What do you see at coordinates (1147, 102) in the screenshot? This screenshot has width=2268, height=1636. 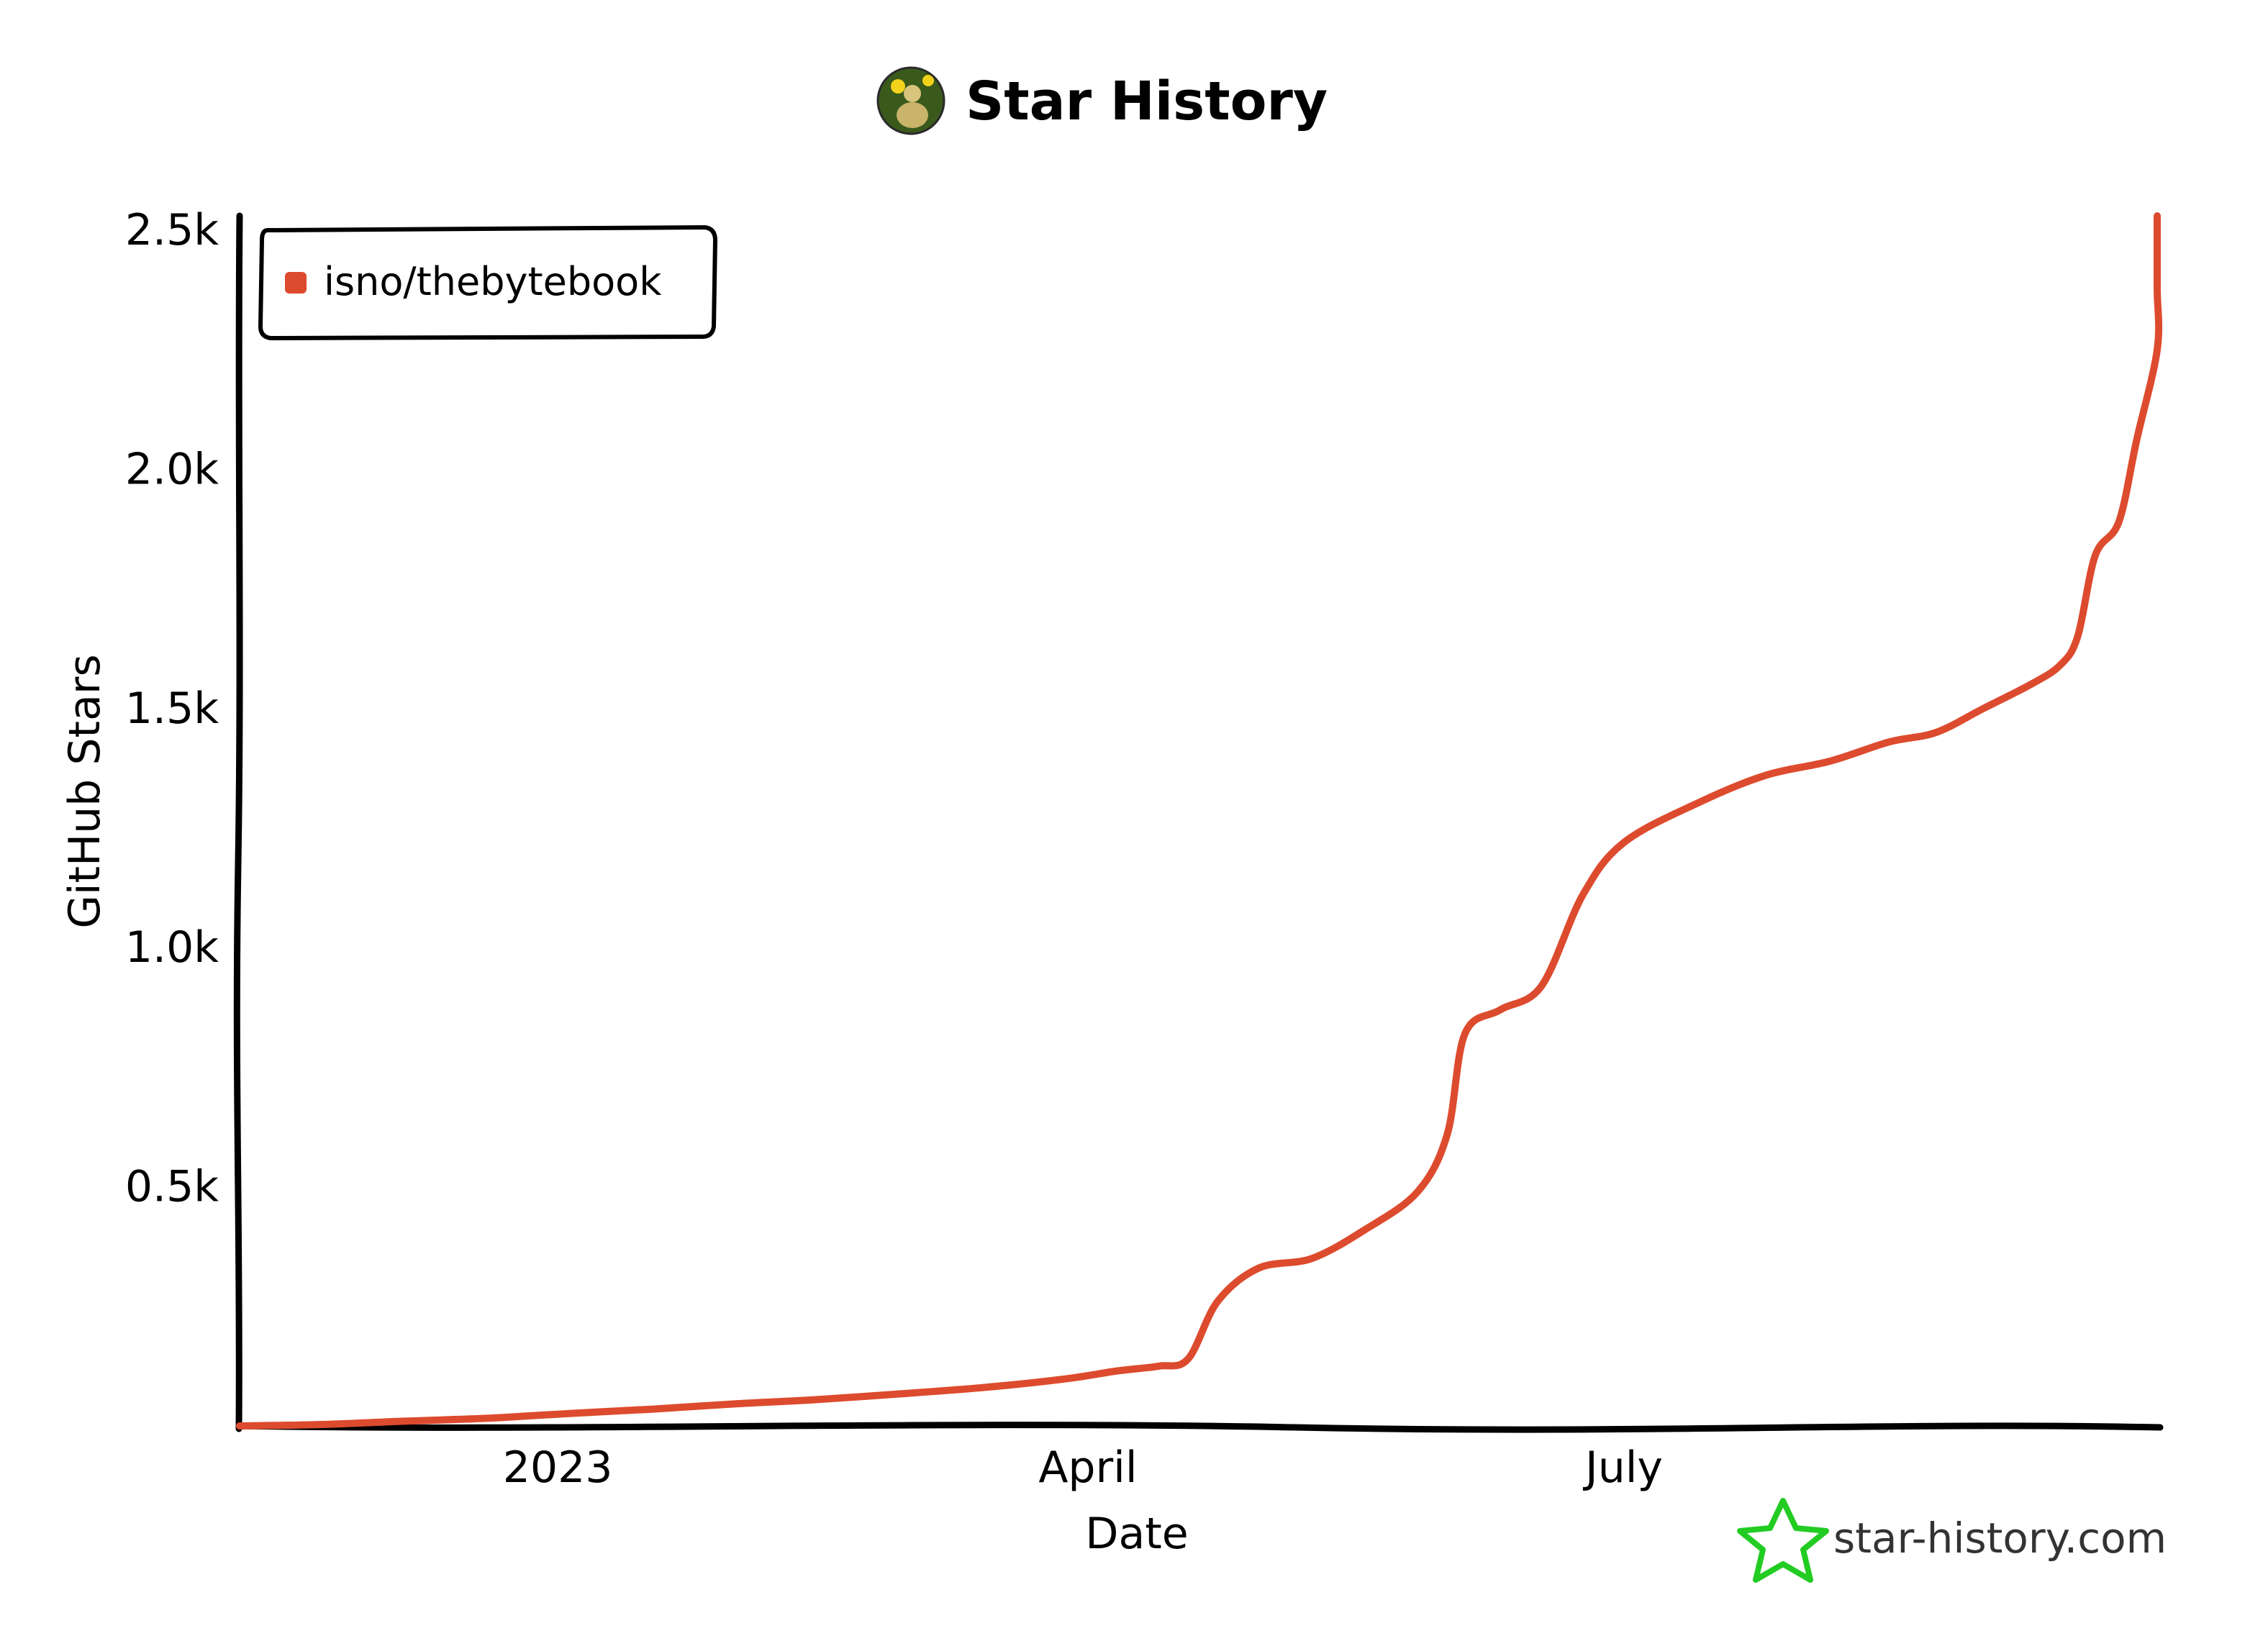 I see `chart-title: Star History` at bounding box center [1147, 102].